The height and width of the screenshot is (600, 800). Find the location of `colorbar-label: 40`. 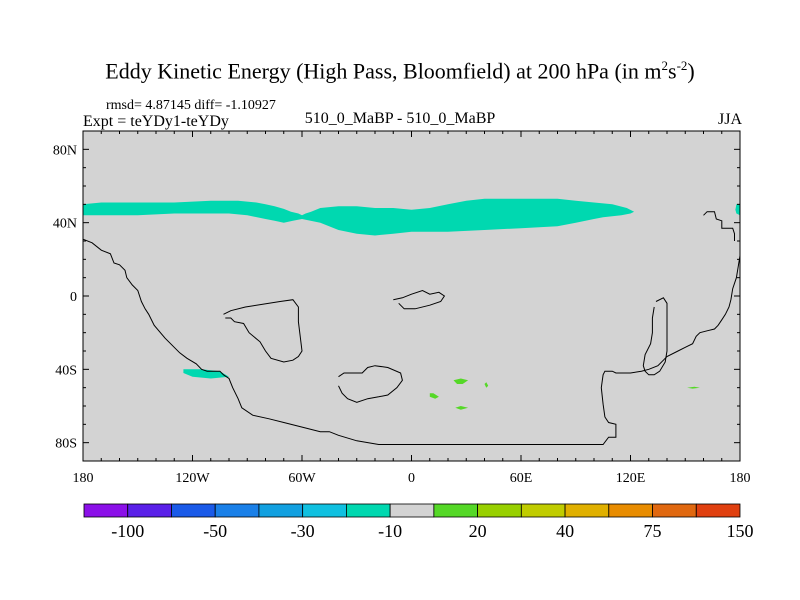

colorbar-label: 40 is located at coordinates (565, 531).